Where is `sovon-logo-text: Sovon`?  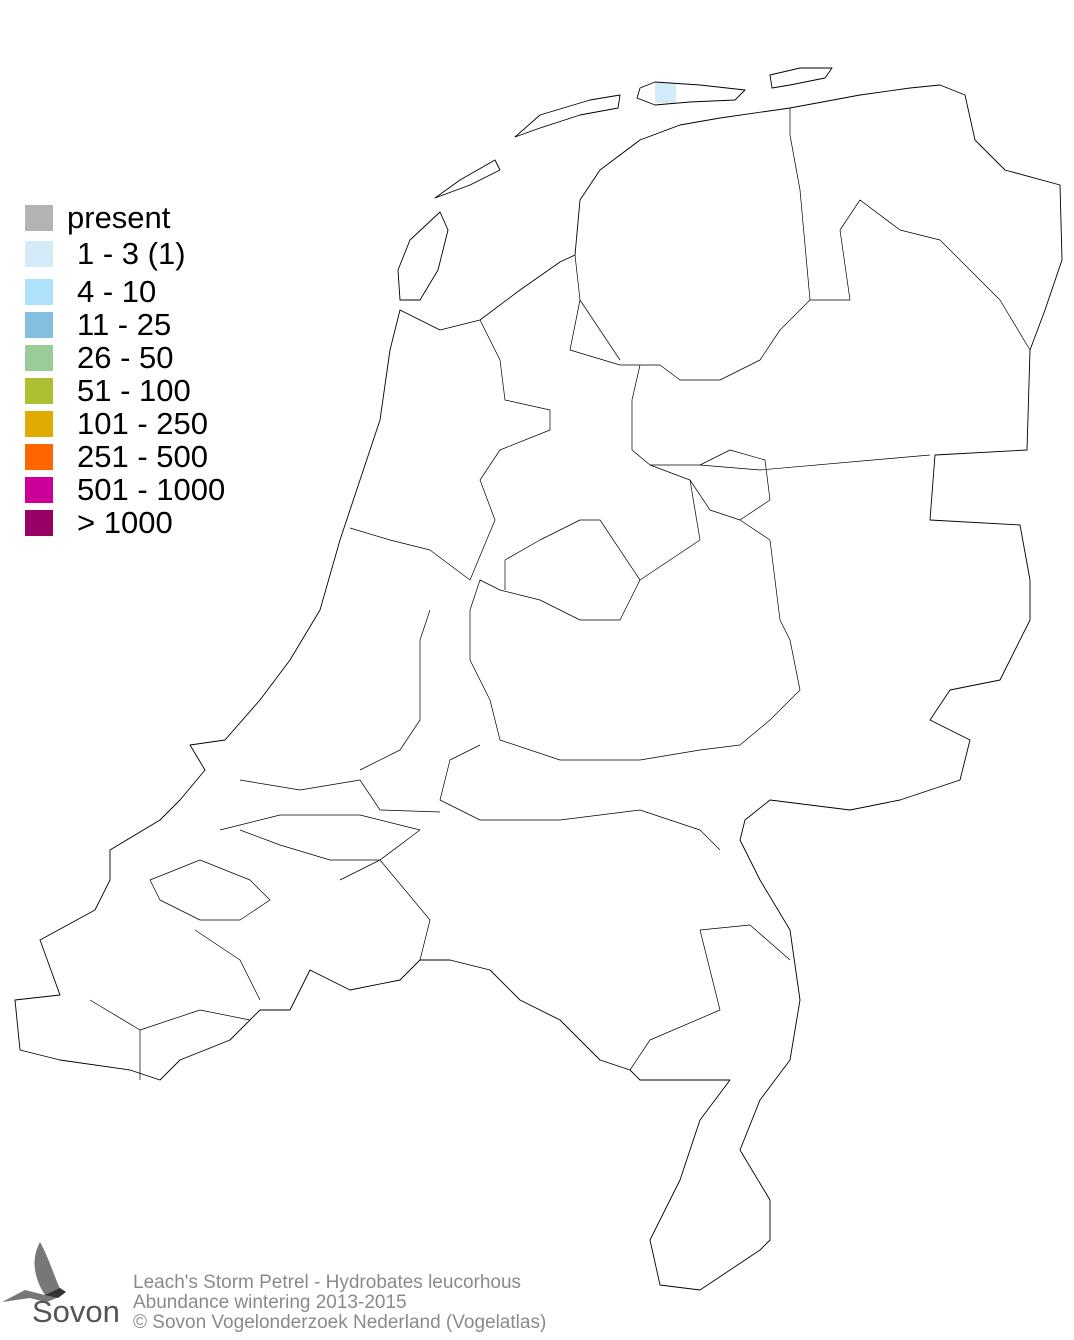
sovon-logo-text: Sovon is located at coordinates (76, 1311).